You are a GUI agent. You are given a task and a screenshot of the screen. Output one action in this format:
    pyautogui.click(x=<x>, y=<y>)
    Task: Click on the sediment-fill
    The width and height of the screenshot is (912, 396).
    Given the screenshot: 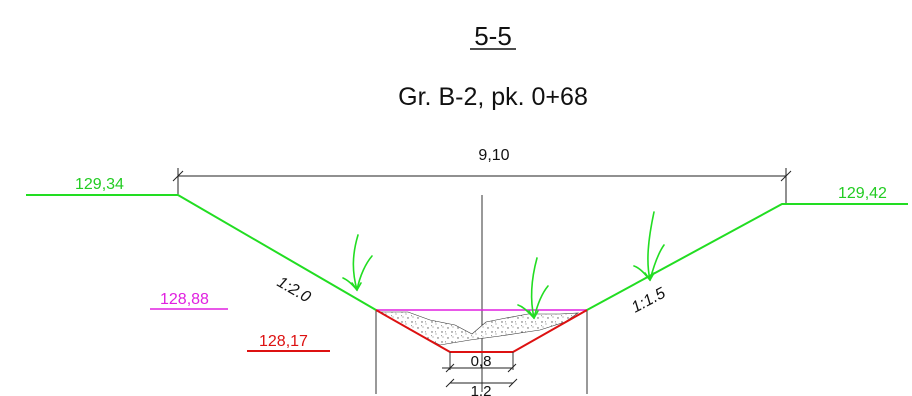 What is the action you would take?
    pyautogui.click(x=479, y=328)
    